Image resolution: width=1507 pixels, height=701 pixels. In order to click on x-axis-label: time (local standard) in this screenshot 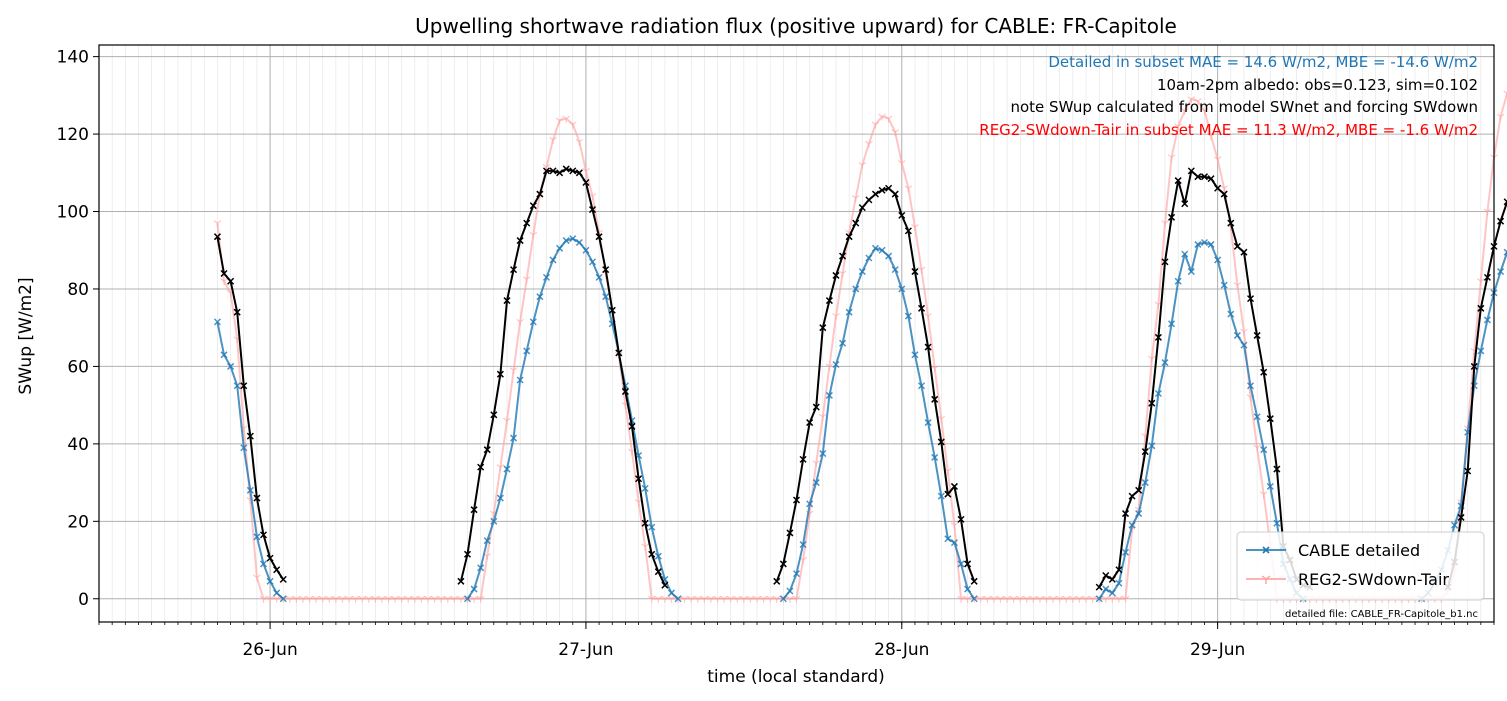, I will do `click(796, 677)`.